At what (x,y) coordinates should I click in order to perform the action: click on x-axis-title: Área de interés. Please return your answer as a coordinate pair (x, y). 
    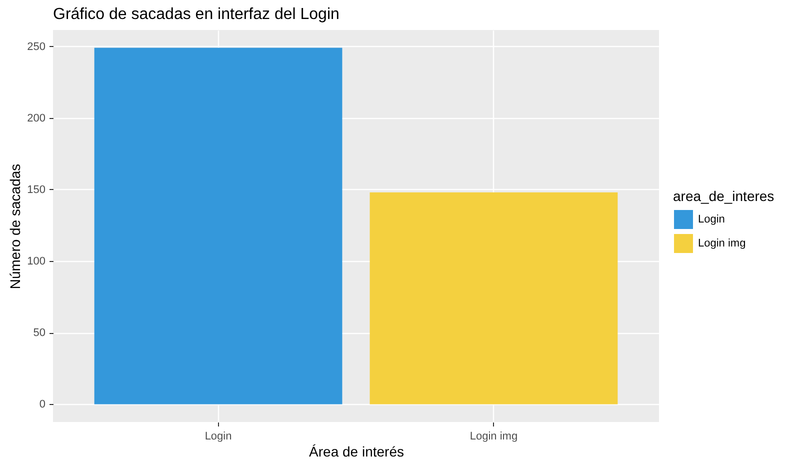
    Looking at the image, I should click on (356, 452).